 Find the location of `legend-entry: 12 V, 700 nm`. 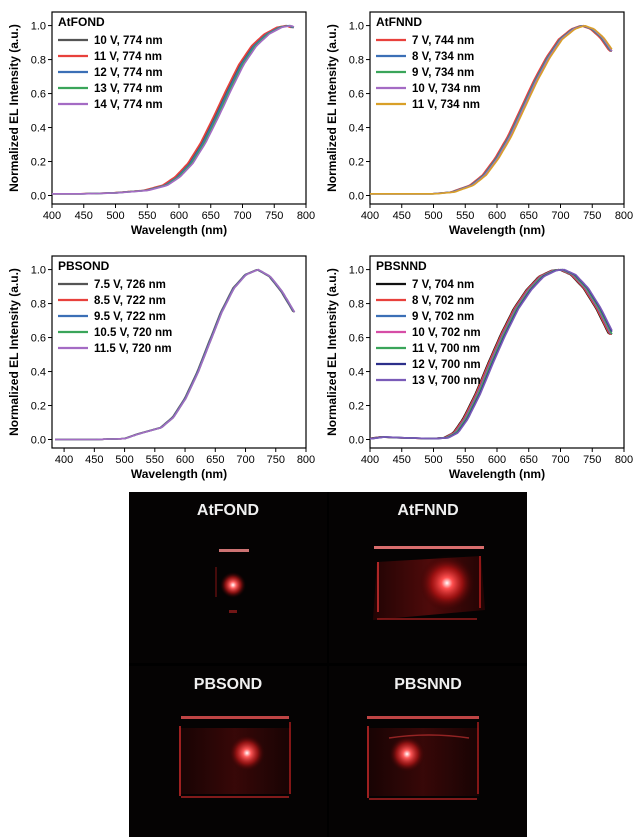

legend-entry: 12 V, 700 nm is located at coordinates (446, 365).